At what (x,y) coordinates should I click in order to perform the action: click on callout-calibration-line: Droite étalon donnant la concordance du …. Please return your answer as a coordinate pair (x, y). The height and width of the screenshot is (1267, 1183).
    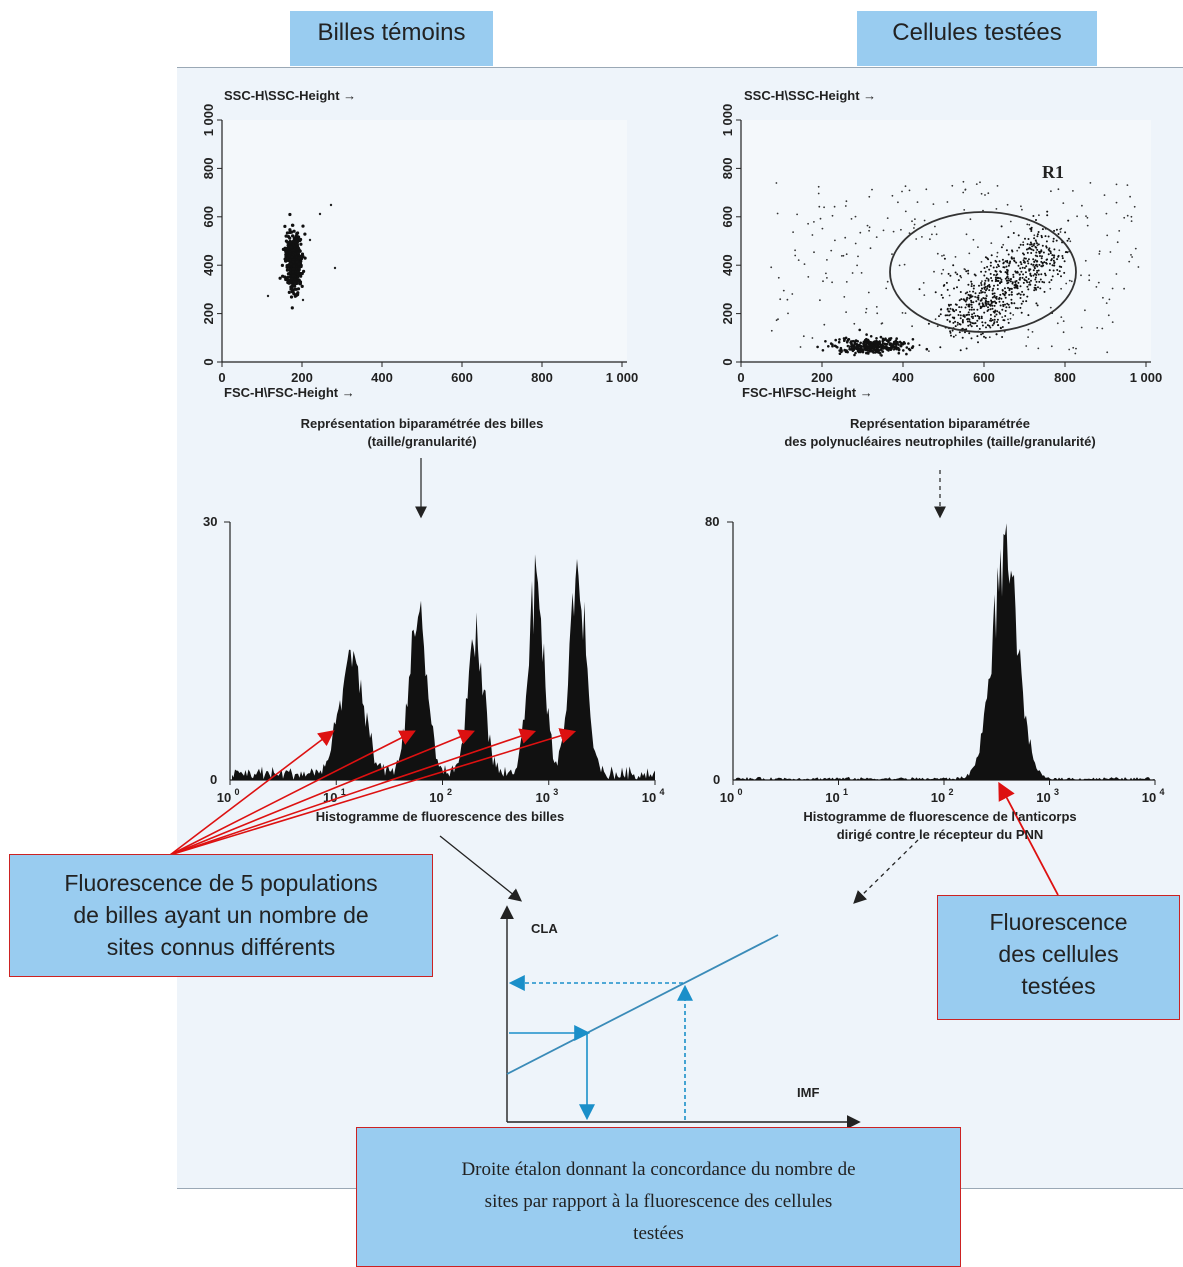
    Looking at the image, I should click on (658, 1197).